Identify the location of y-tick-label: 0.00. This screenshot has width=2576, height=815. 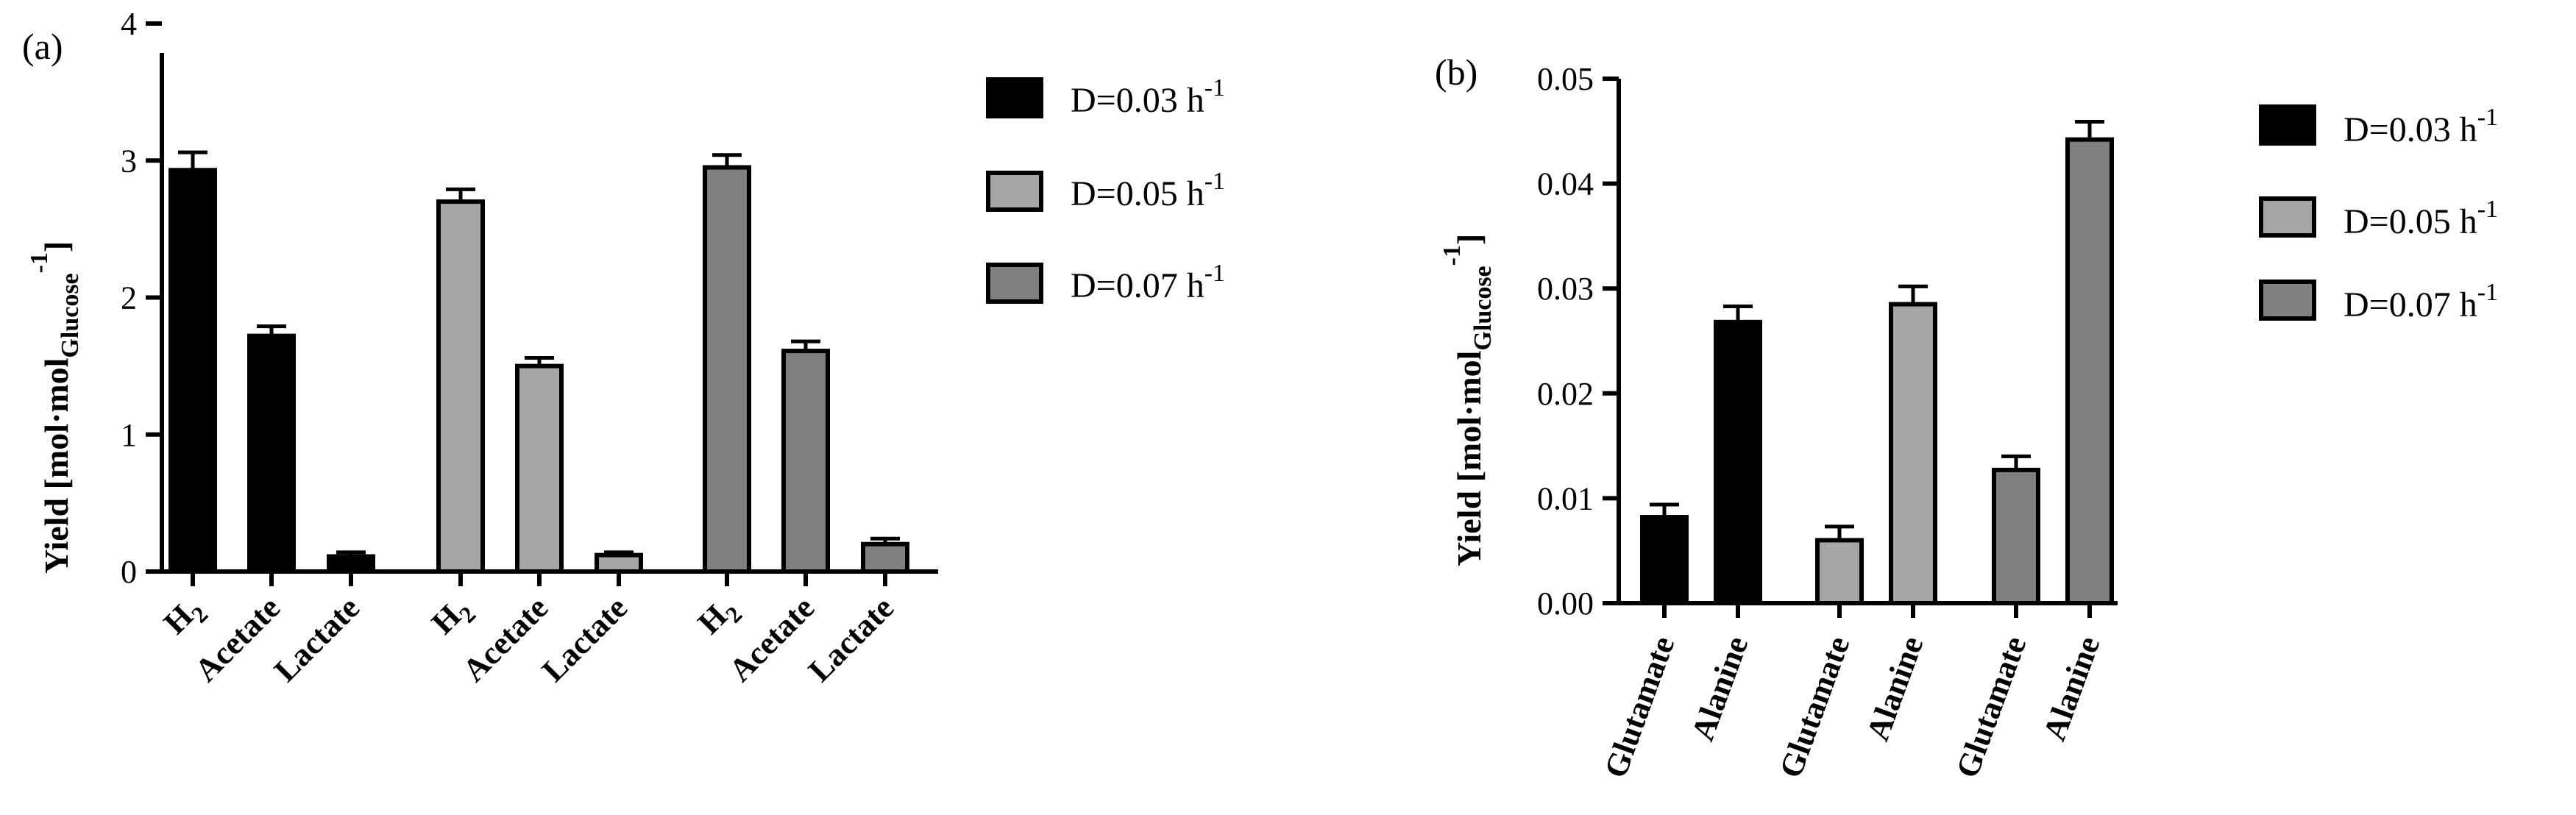
(1565, 604).